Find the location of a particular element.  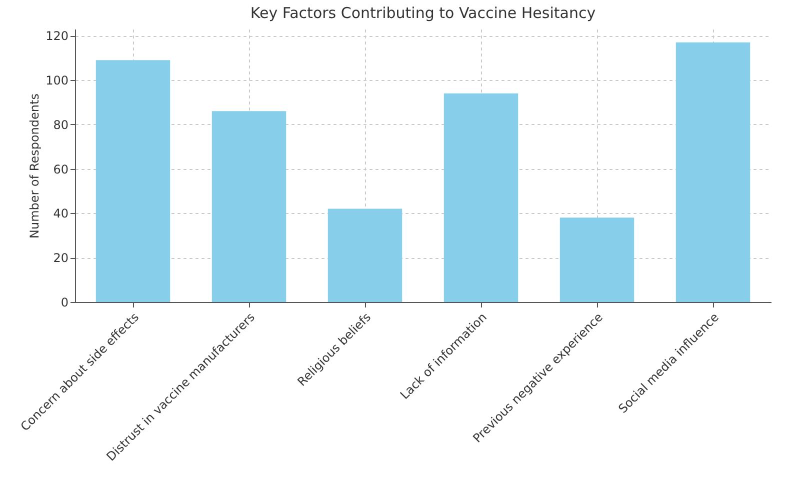

y-tick-label: 120 is located at coordinates (57, 36).